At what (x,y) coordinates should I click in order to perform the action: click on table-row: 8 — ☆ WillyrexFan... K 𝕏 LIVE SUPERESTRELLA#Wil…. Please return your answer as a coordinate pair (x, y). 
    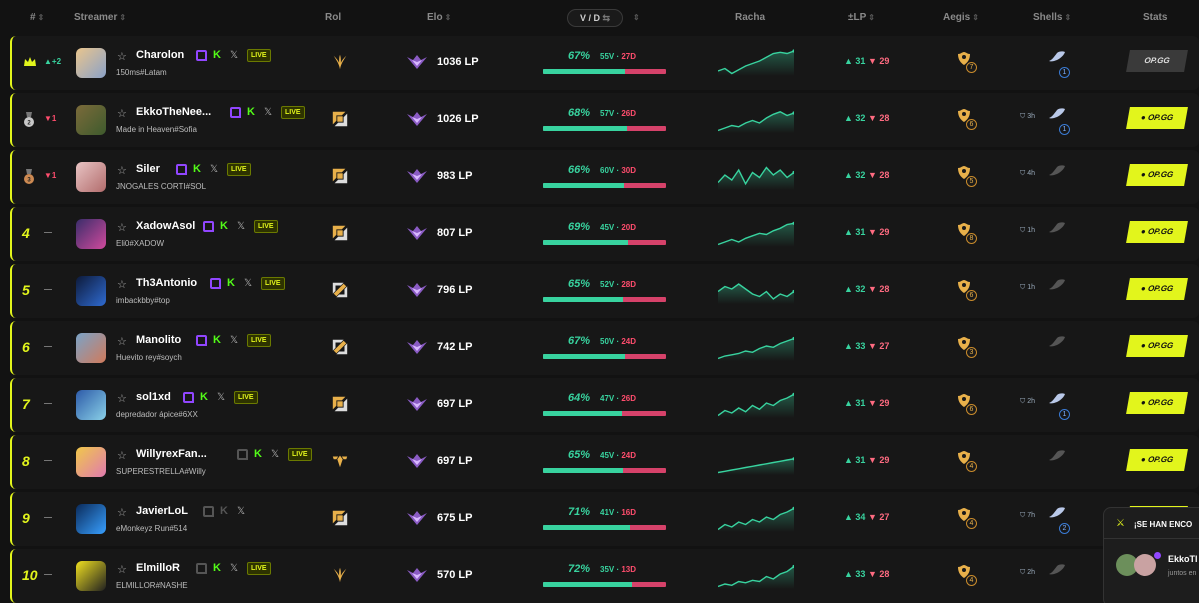
    Looking at the image, I should click on (604, 462).